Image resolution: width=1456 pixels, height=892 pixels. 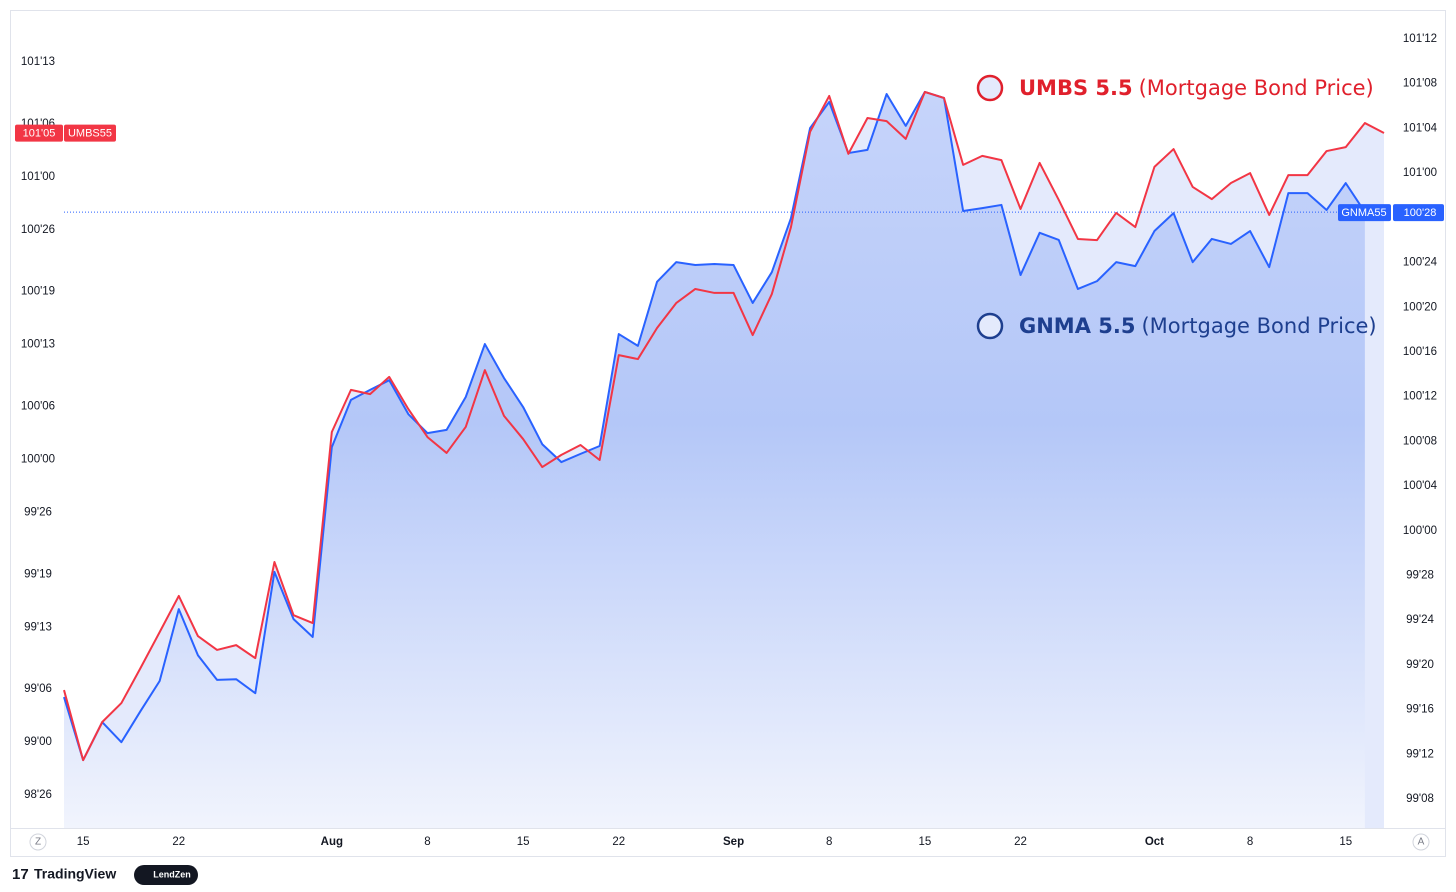 What do you see at coordinates (1420, 620) in the screenshot?
I see `y2-tick-label: 99'24` at bounding box center [1420, 620].